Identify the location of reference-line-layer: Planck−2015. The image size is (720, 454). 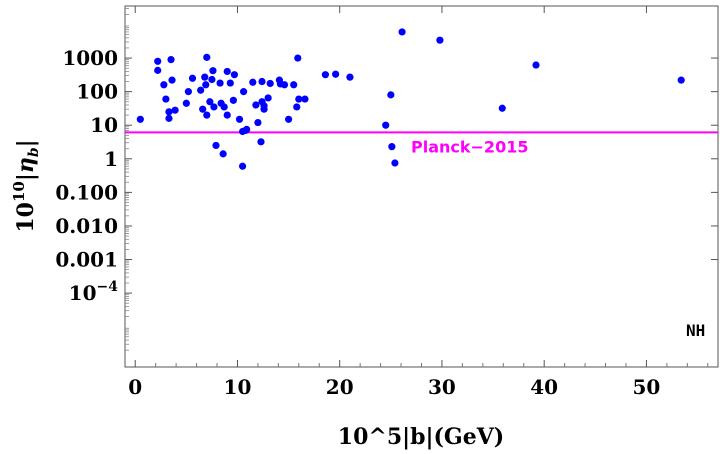
(421, 143).